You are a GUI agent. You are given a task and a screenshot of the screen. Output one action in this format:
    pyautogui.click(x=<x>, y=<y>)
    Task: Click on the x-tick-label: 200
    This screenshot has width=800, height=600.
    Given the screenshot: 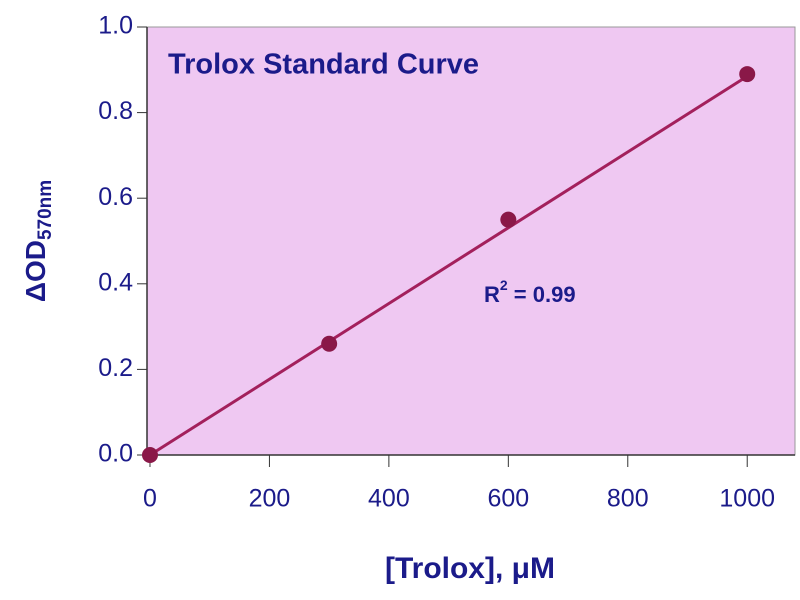 What is the action you would take?
    pyautogui.click(x=270, y=499)
    